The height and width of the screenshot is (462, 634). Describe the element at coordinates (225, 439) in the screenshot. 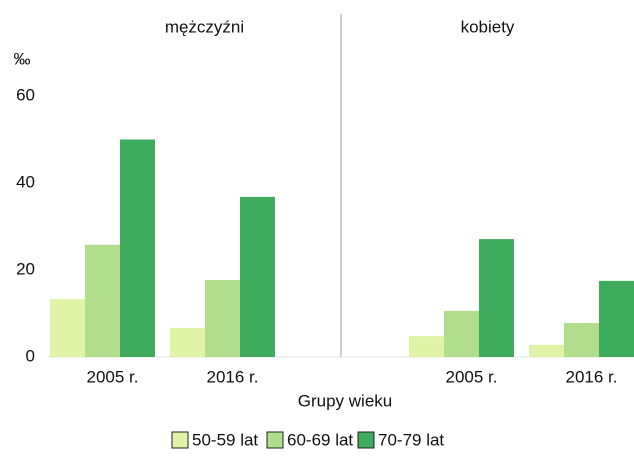

I see `legend-label: 50-59 lat` at that location.